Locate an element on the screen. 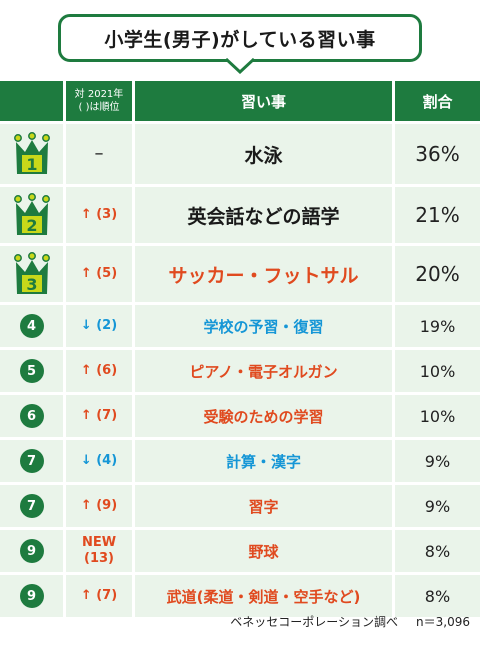 The height and width of the screenshot is (655, 480). change-cell: ↓ (4) is located at coordinates (99, 461).